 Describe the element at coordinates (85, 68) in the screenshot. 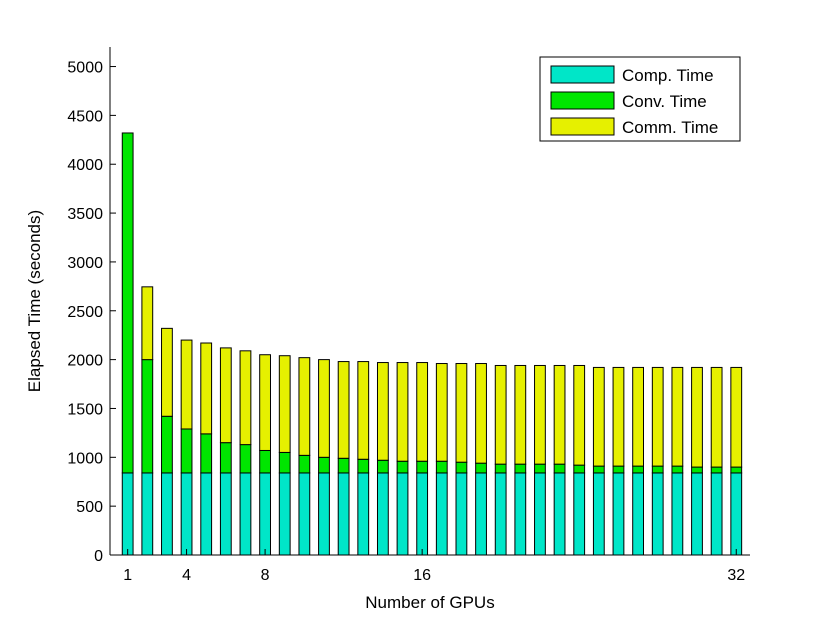

I see `y-tick-label: 5000` at that location.